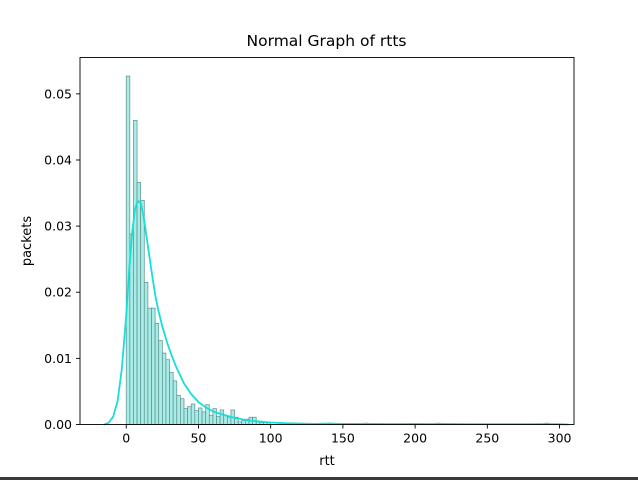 This screenshot has height=480, width=638. Describe the element at coordinates (62, 259) in the screenshot. I see `y-axis-ticks: 0.00 0.01 0.02 0.03 0.04 0.05` at that location.